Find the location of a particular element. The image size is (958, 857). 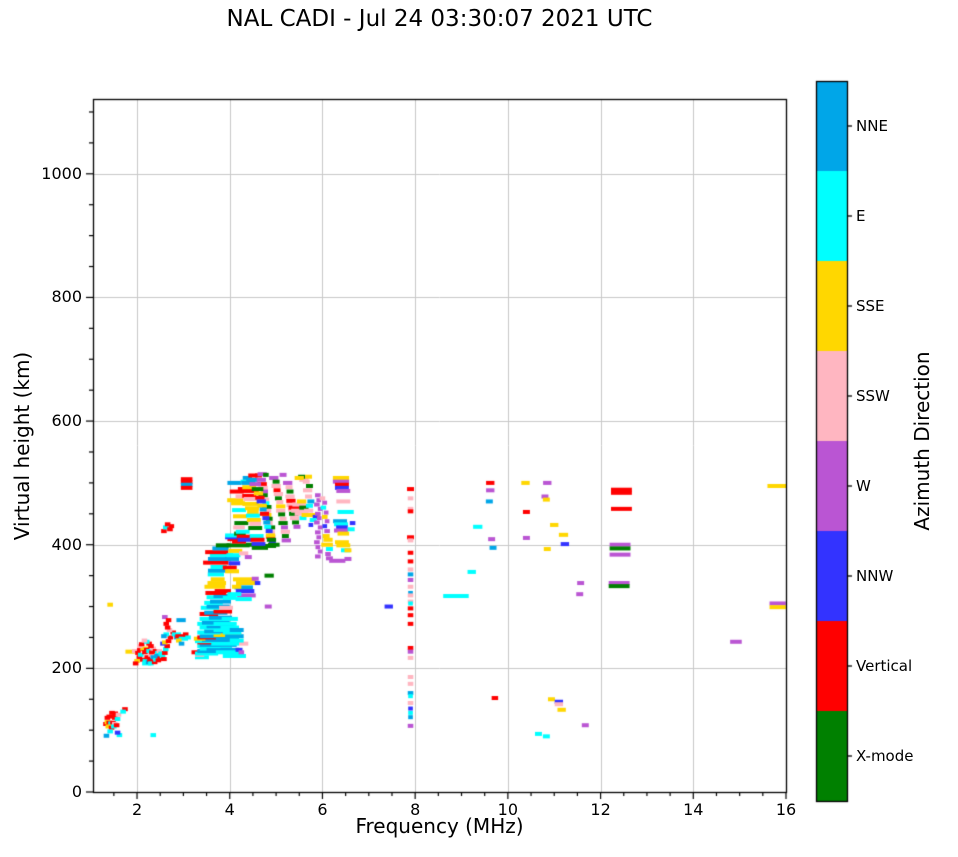

y-tick-label: 400 is located at coordinates (66, 544).